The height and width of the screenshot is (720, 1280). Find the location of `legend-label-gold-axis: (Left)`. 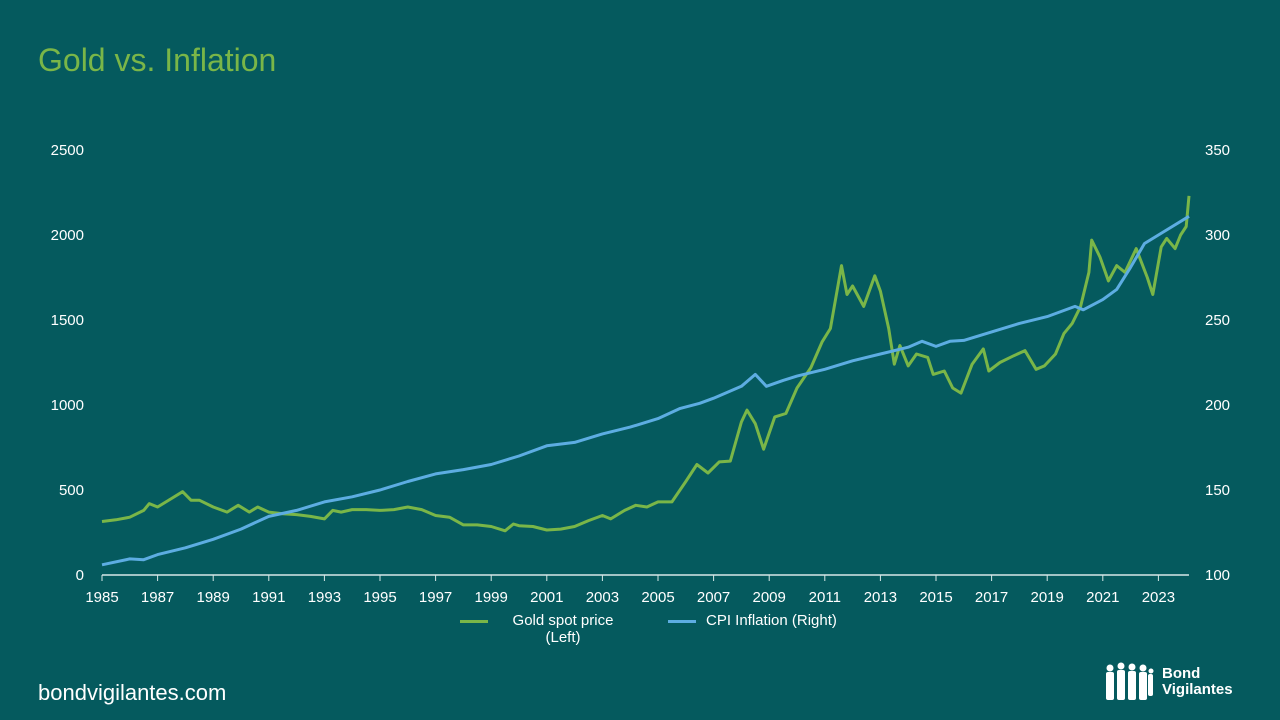

legend-label-gold-axis: (Left) is located at coordinates (563, 637).